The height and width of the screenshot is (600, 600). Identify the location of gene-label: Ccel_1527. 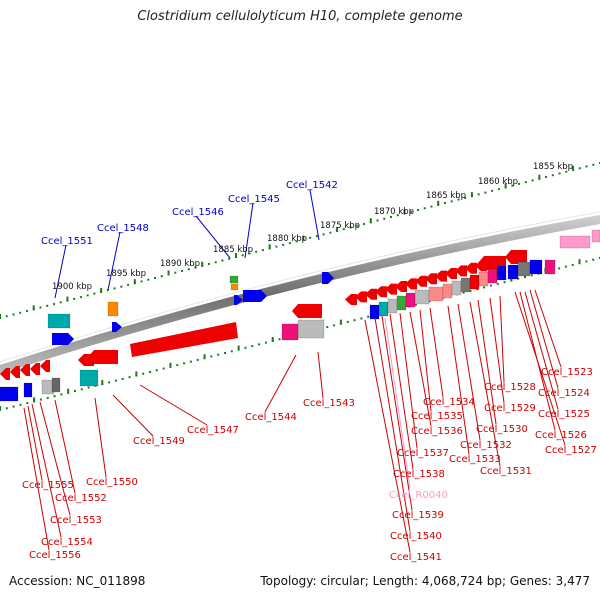
(571, 450).